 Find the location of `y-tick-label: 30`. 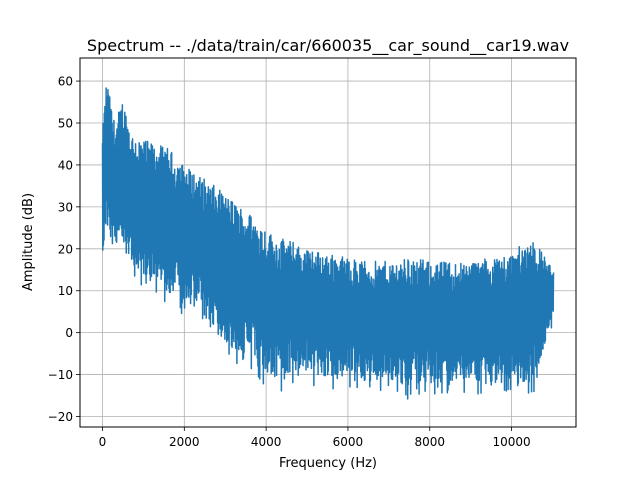

y-tick-label: 30 is located at coordinates (65, 207).